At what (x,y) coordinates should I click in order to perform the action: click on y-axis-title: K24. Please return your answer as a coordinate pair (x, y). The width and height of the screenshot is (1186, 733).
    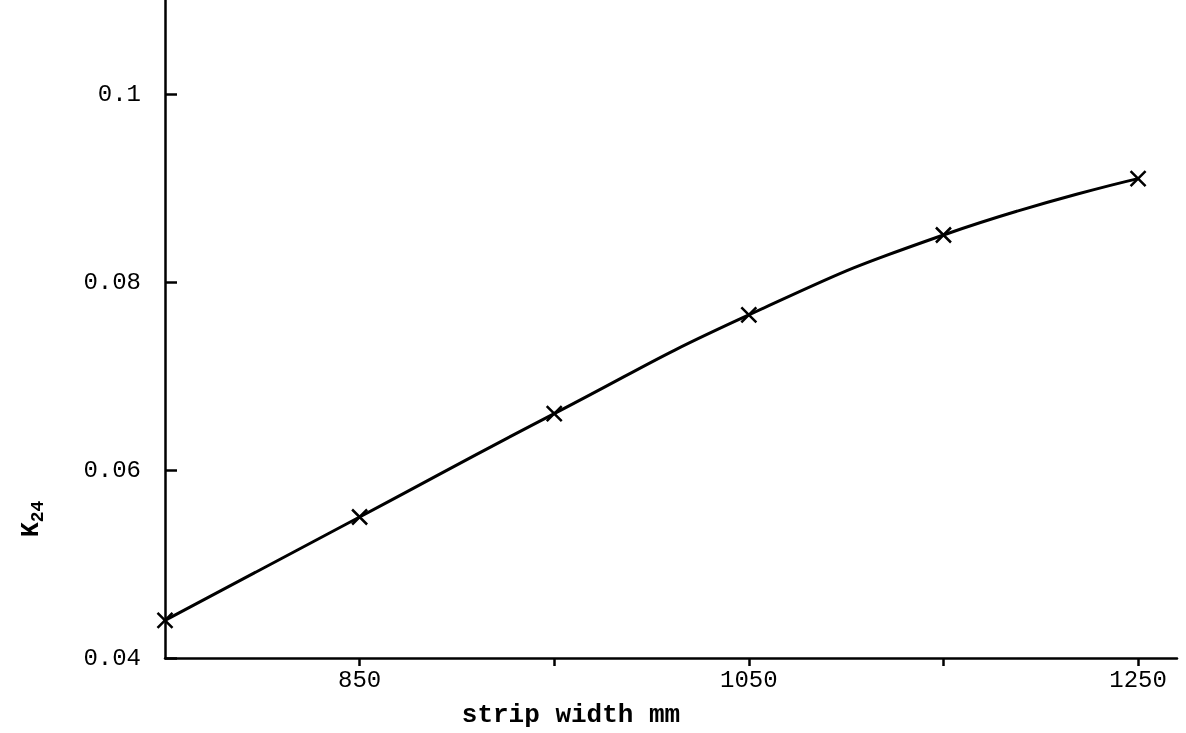
    Looking at the image, I should click on (32, 519).